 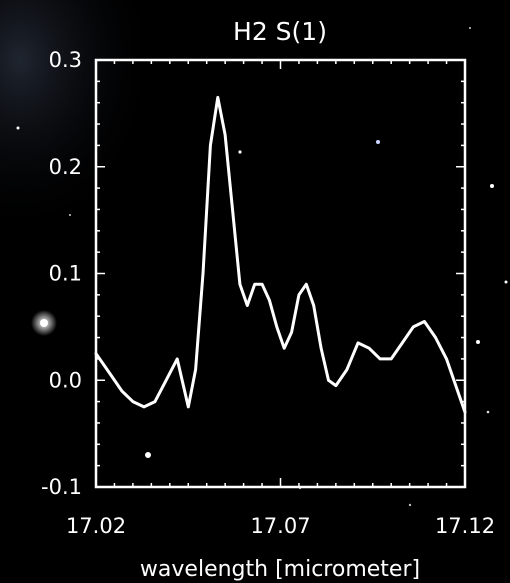 I want to click on chart-title: H2 S(1), so click(x=280, y=31).